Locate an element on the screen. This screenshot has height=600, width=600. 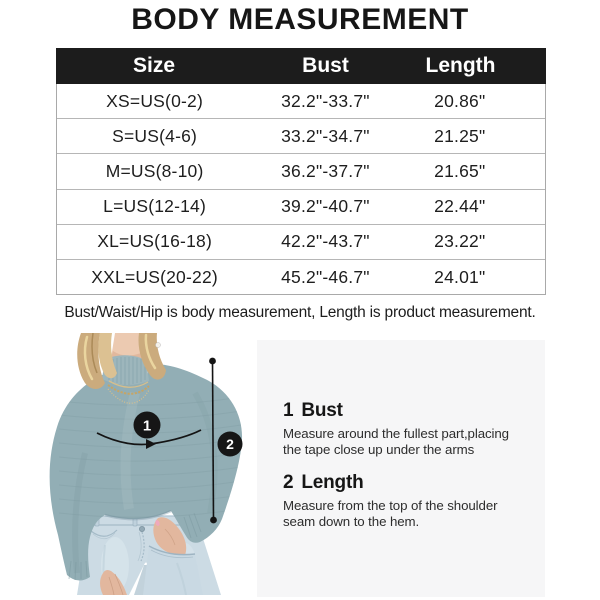
earring is located at coordinates (158, 345).